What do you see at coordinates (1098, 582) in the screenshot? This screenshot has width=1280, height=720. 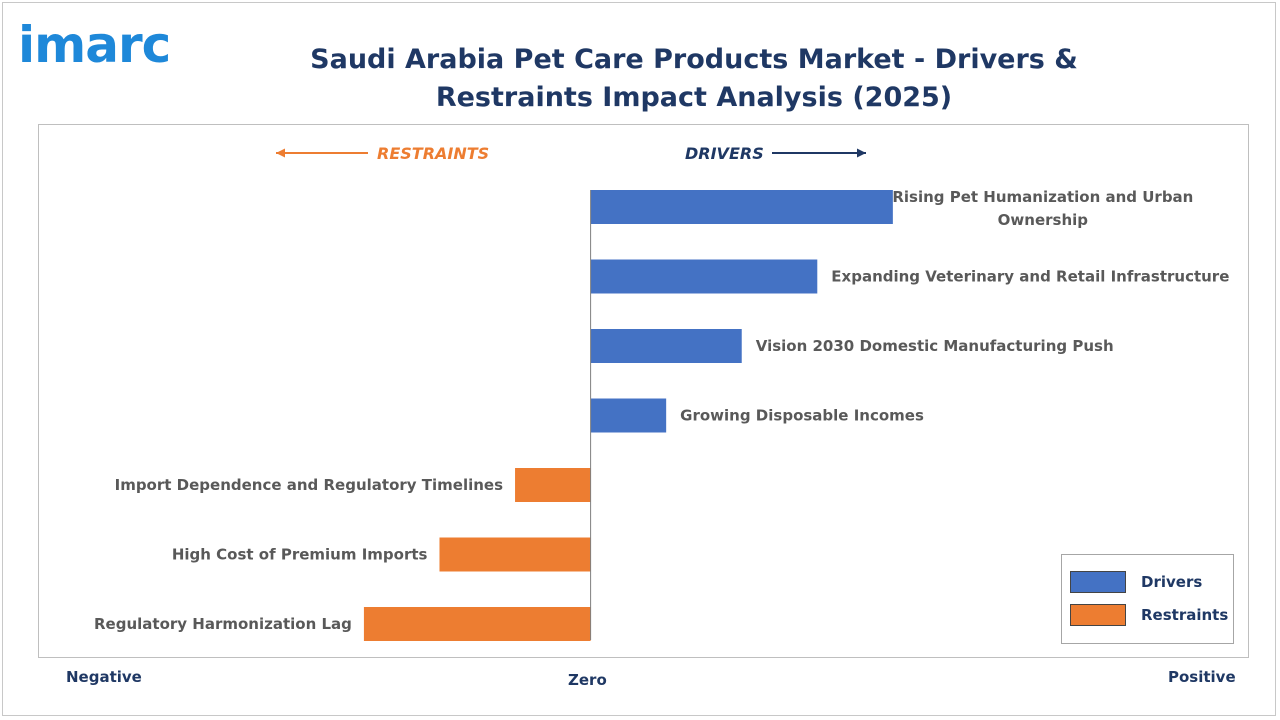 I see `legend-swatch-drivers` at bounding box center [1098, 582].